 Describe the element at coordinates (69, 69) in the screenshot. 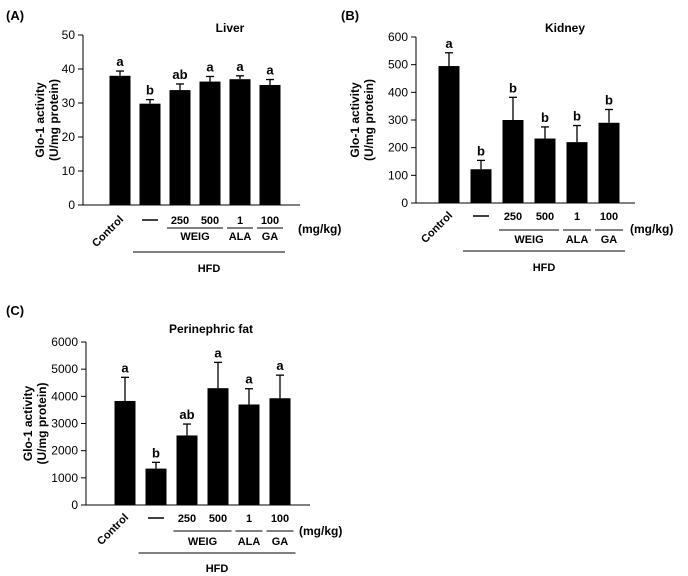

I see `y-tick-label: 40` at that location.